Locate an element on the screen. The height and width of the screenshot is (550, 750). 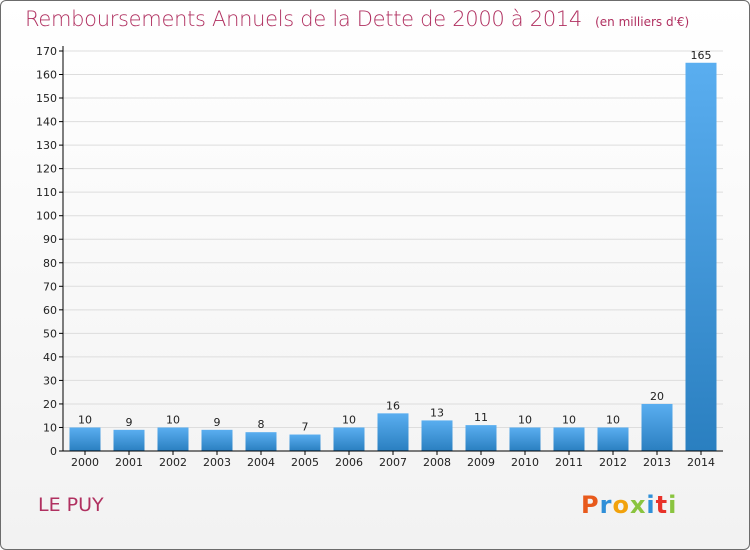
y-tick-label: 100 is located at coordinates (46, 216).